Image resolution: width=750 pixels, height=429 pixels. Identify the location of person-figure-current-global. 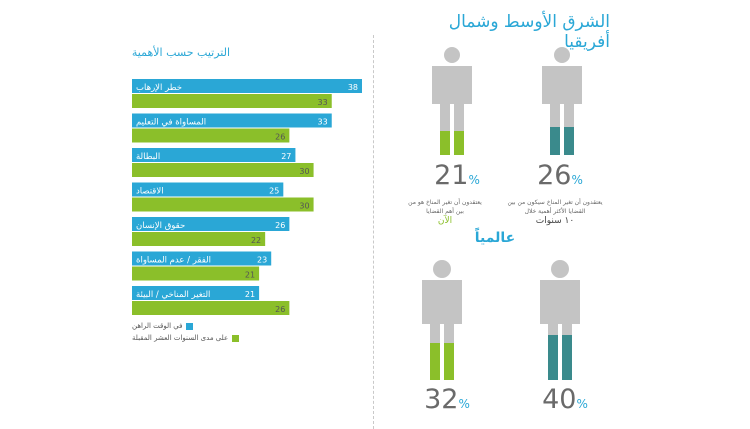
(442, 320).